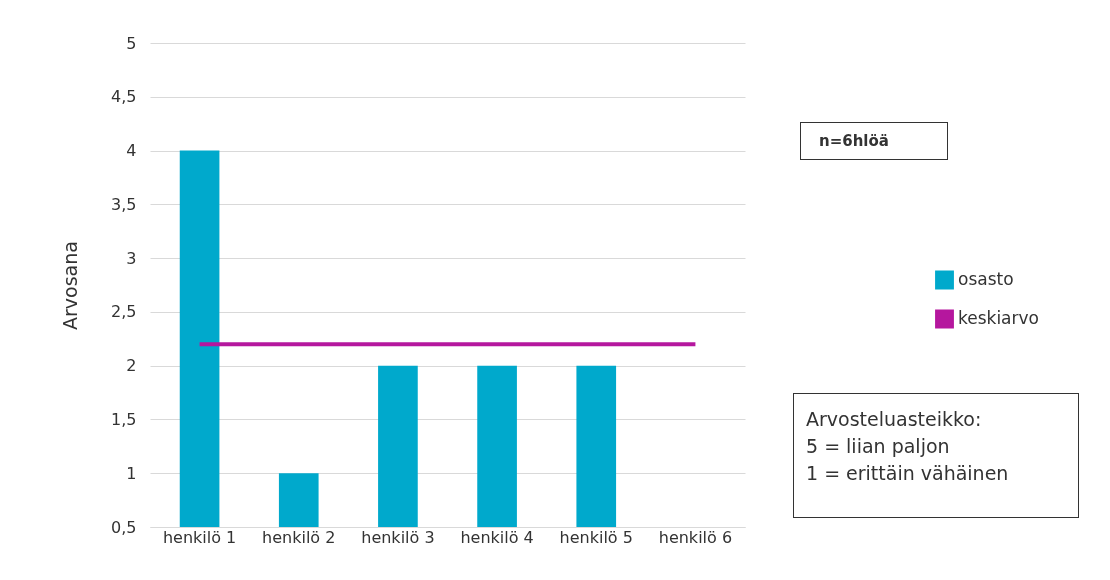  Describe the element at coordinates (124, 204) in the screenshot. I see `y-tick-label: 3,5` at that location.